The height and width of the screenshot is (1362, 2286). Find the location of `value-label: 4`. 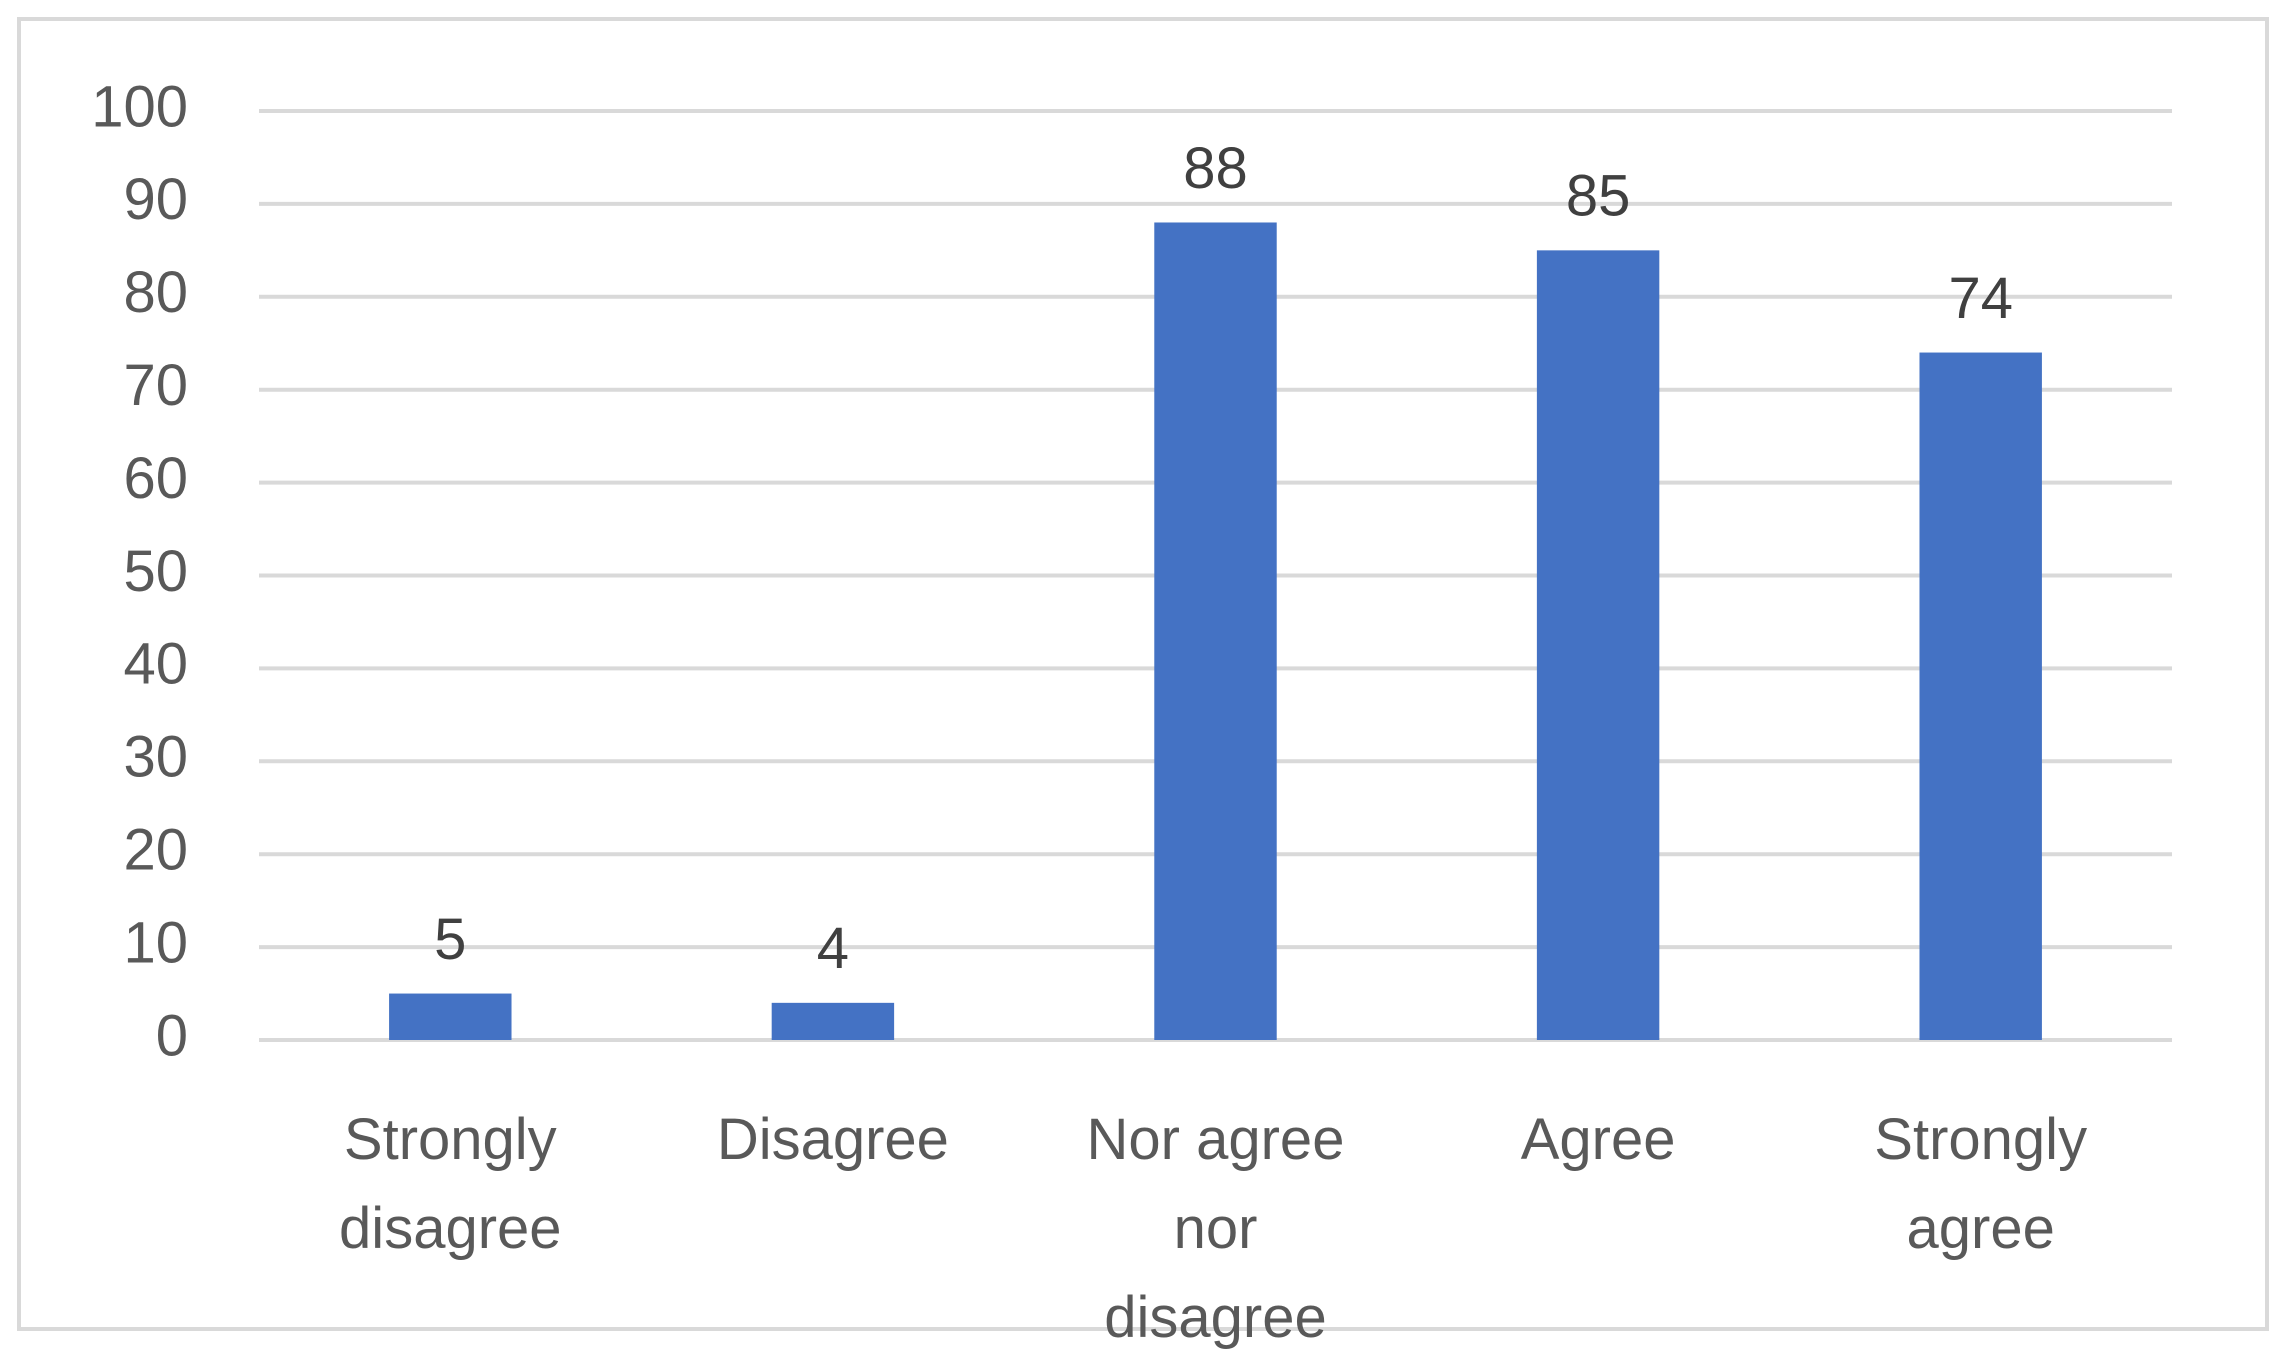

value-label: 4 is located at coordinates (833, 948).